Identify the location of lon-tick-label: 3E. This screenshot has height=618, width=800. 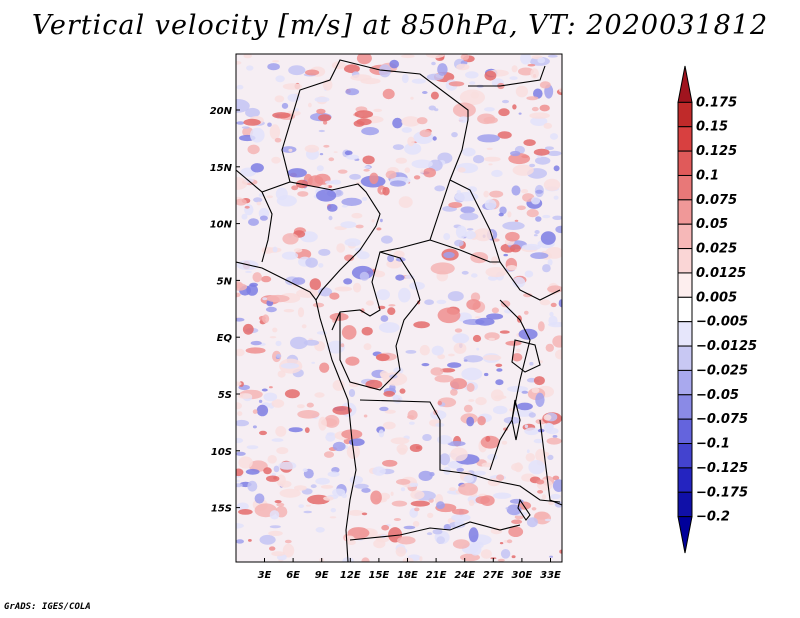
(265, 575).